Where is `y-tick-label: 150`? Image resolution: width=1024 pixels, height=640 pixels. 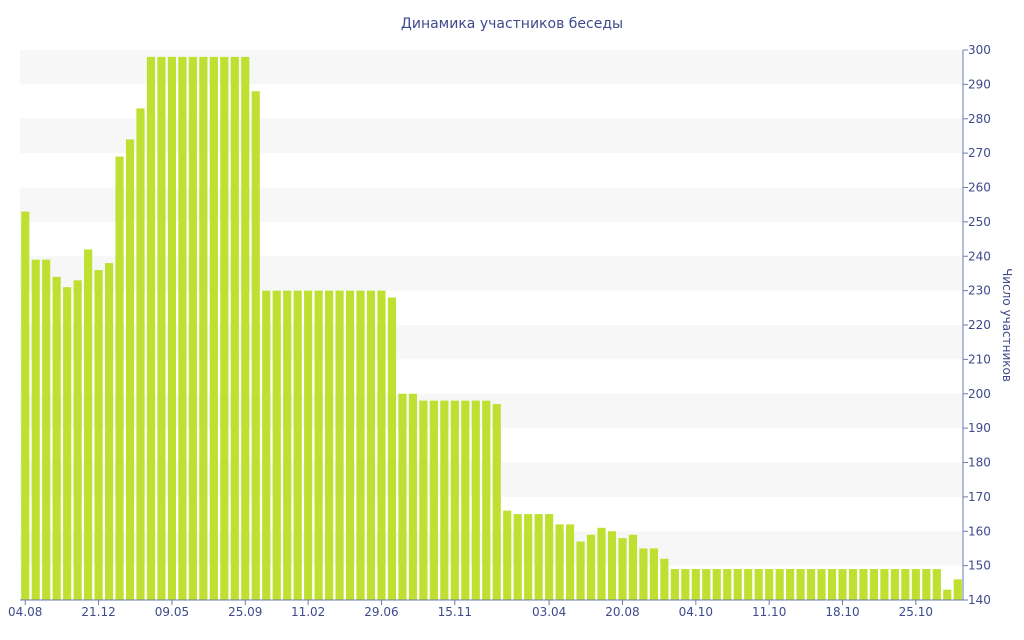 y-tick-label: 150 is located at coordinates (979, 566).